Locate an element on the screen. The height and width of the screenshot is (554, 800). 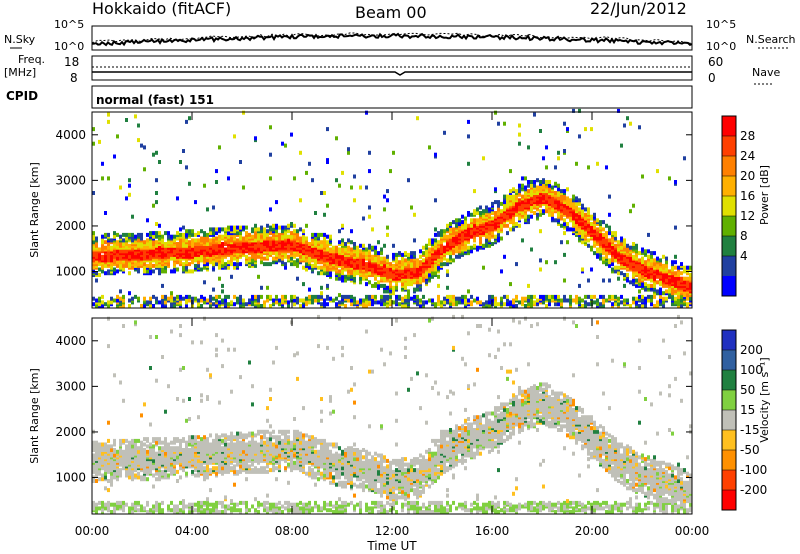
freq-label: Freq. is located at coordinates (31, 59).